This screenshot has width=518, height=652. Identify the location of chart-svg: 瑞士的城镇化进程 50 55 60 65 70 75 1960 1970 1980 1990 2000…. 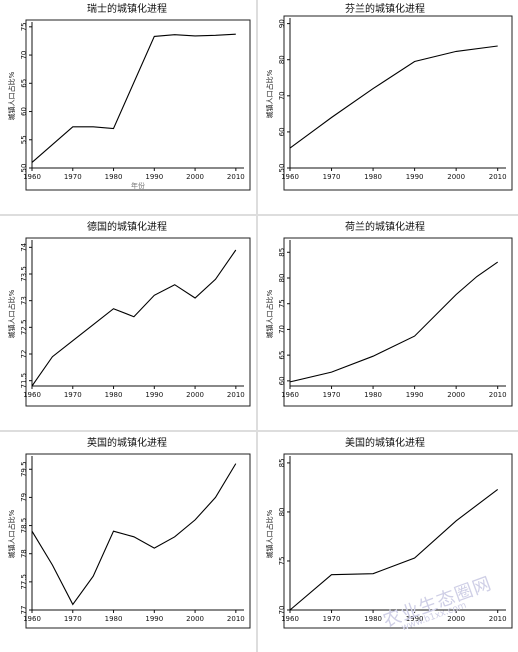
(129, 96).